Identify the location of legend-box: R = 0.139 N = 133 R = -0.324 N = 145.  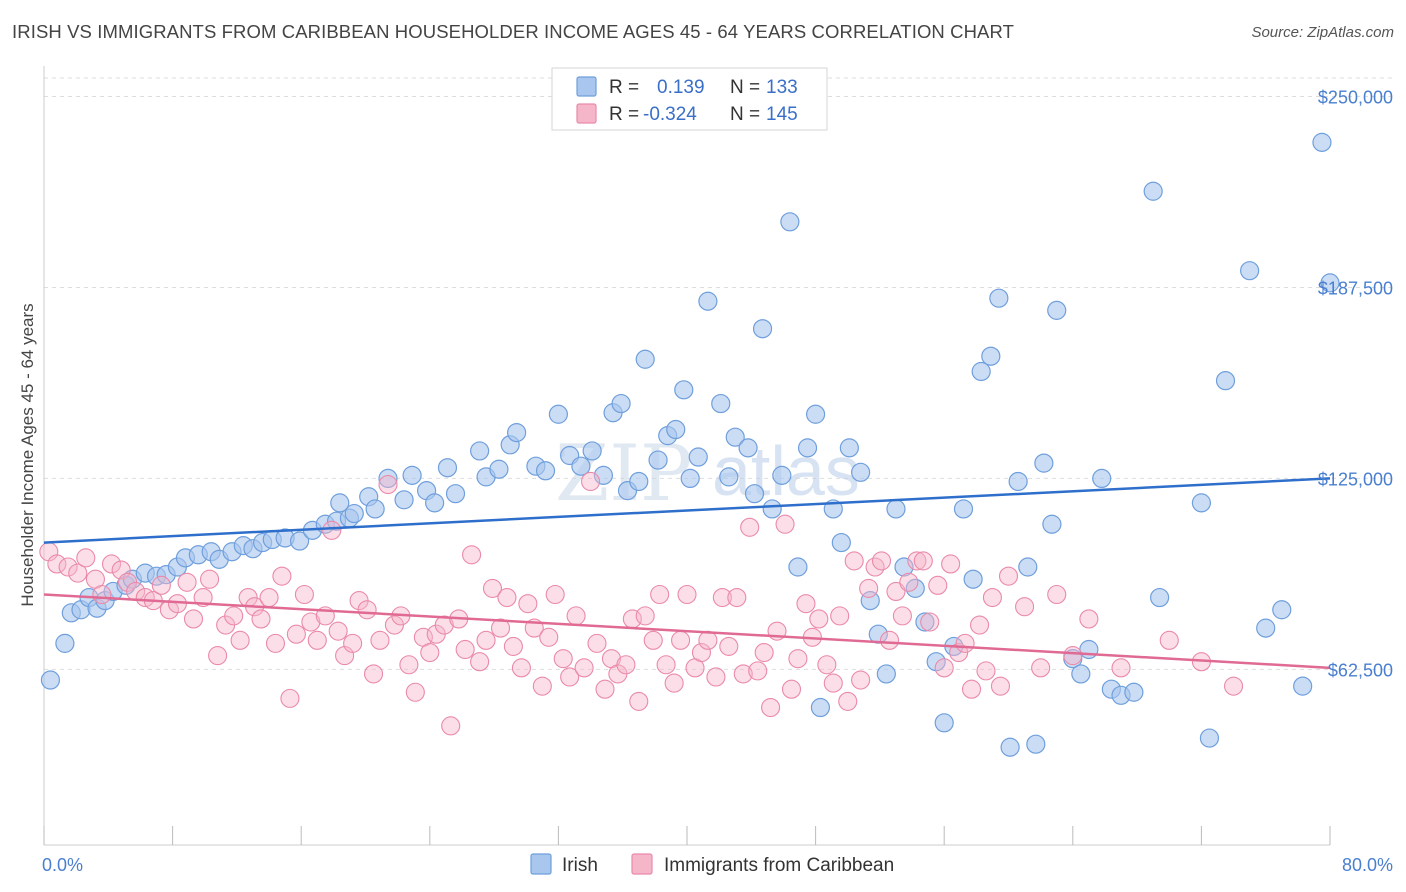
(689, 99).